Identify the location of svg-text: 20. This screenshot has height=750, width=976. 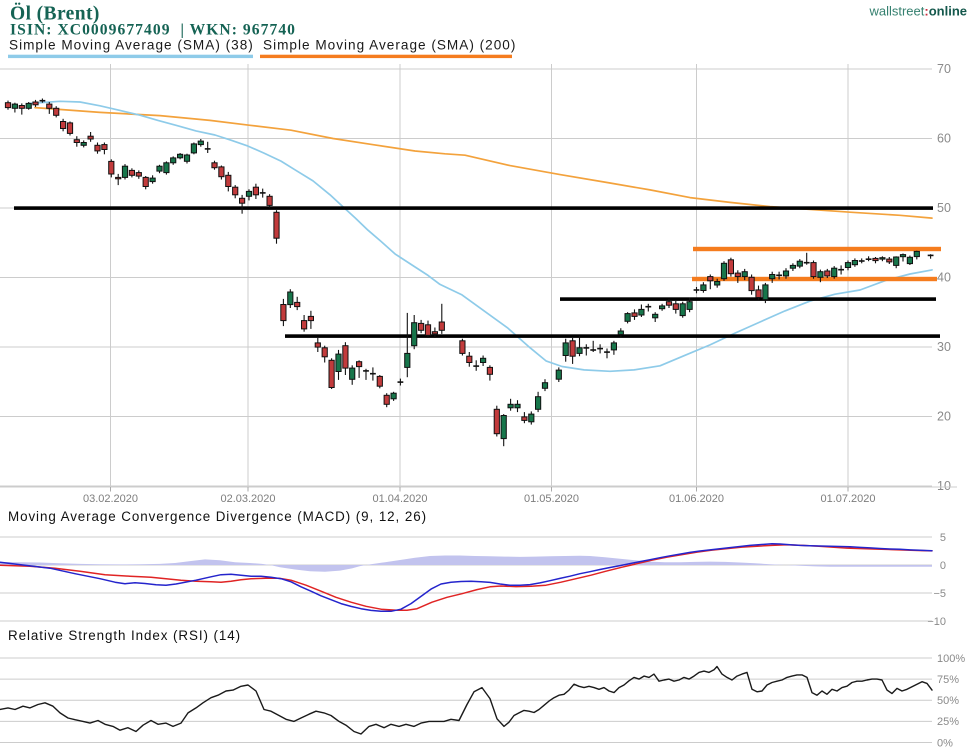
(944, 417).